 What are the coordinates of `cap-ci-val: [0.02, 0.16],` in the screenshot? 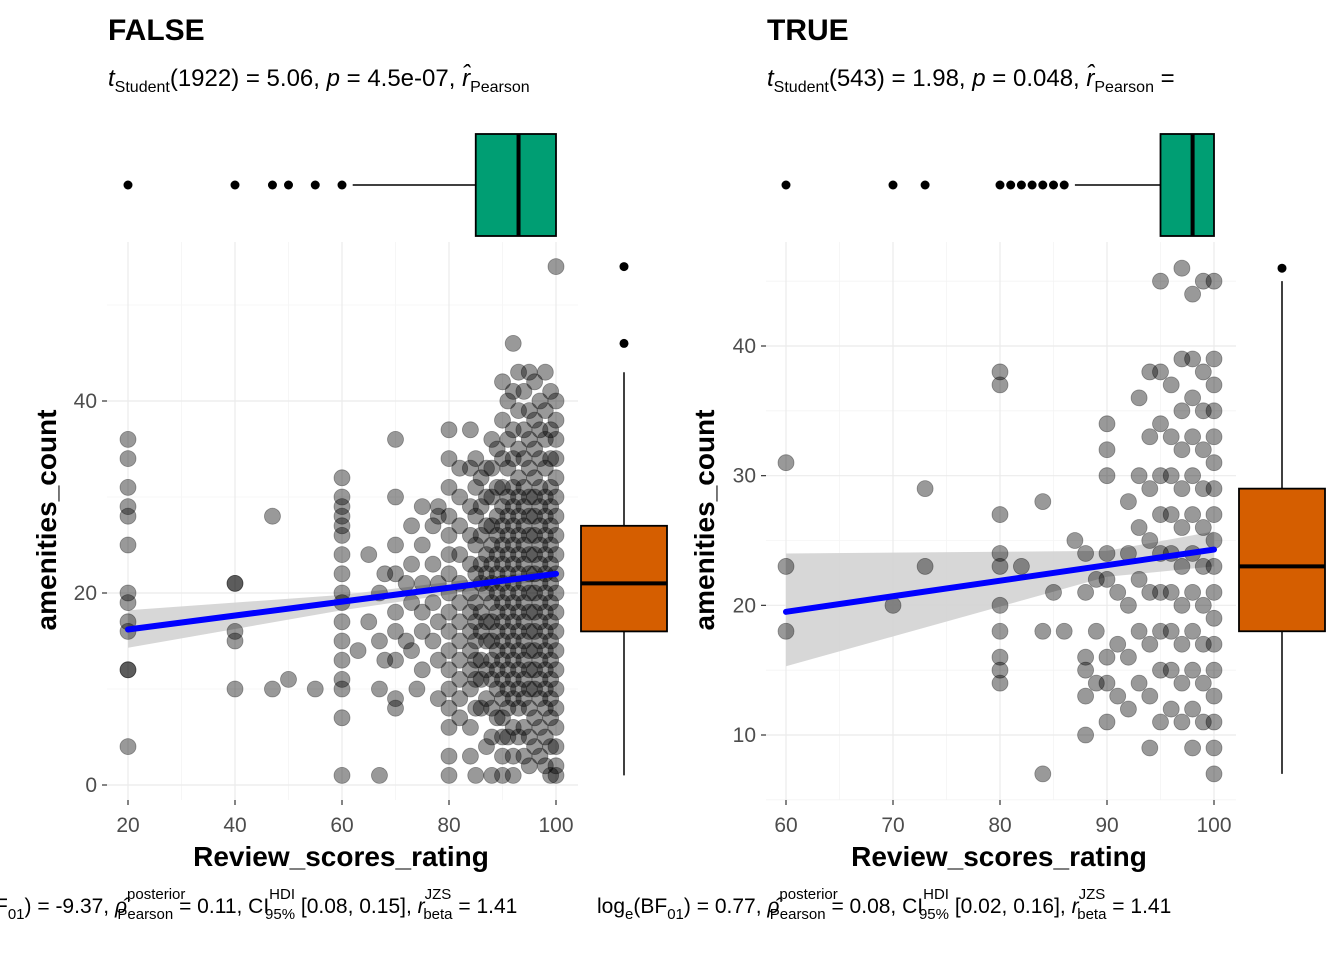 It's located at (1010, 906).